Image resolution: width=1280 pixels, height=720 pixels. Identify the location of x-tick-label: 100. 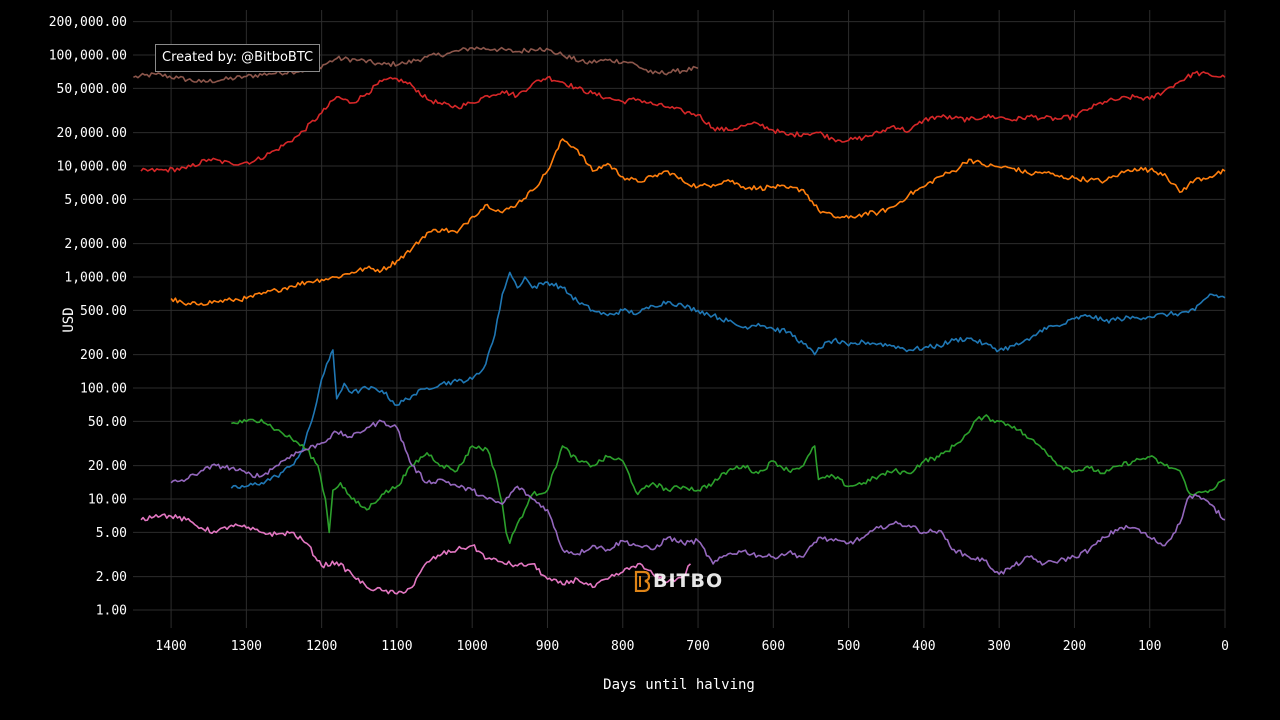
(1149, 646).